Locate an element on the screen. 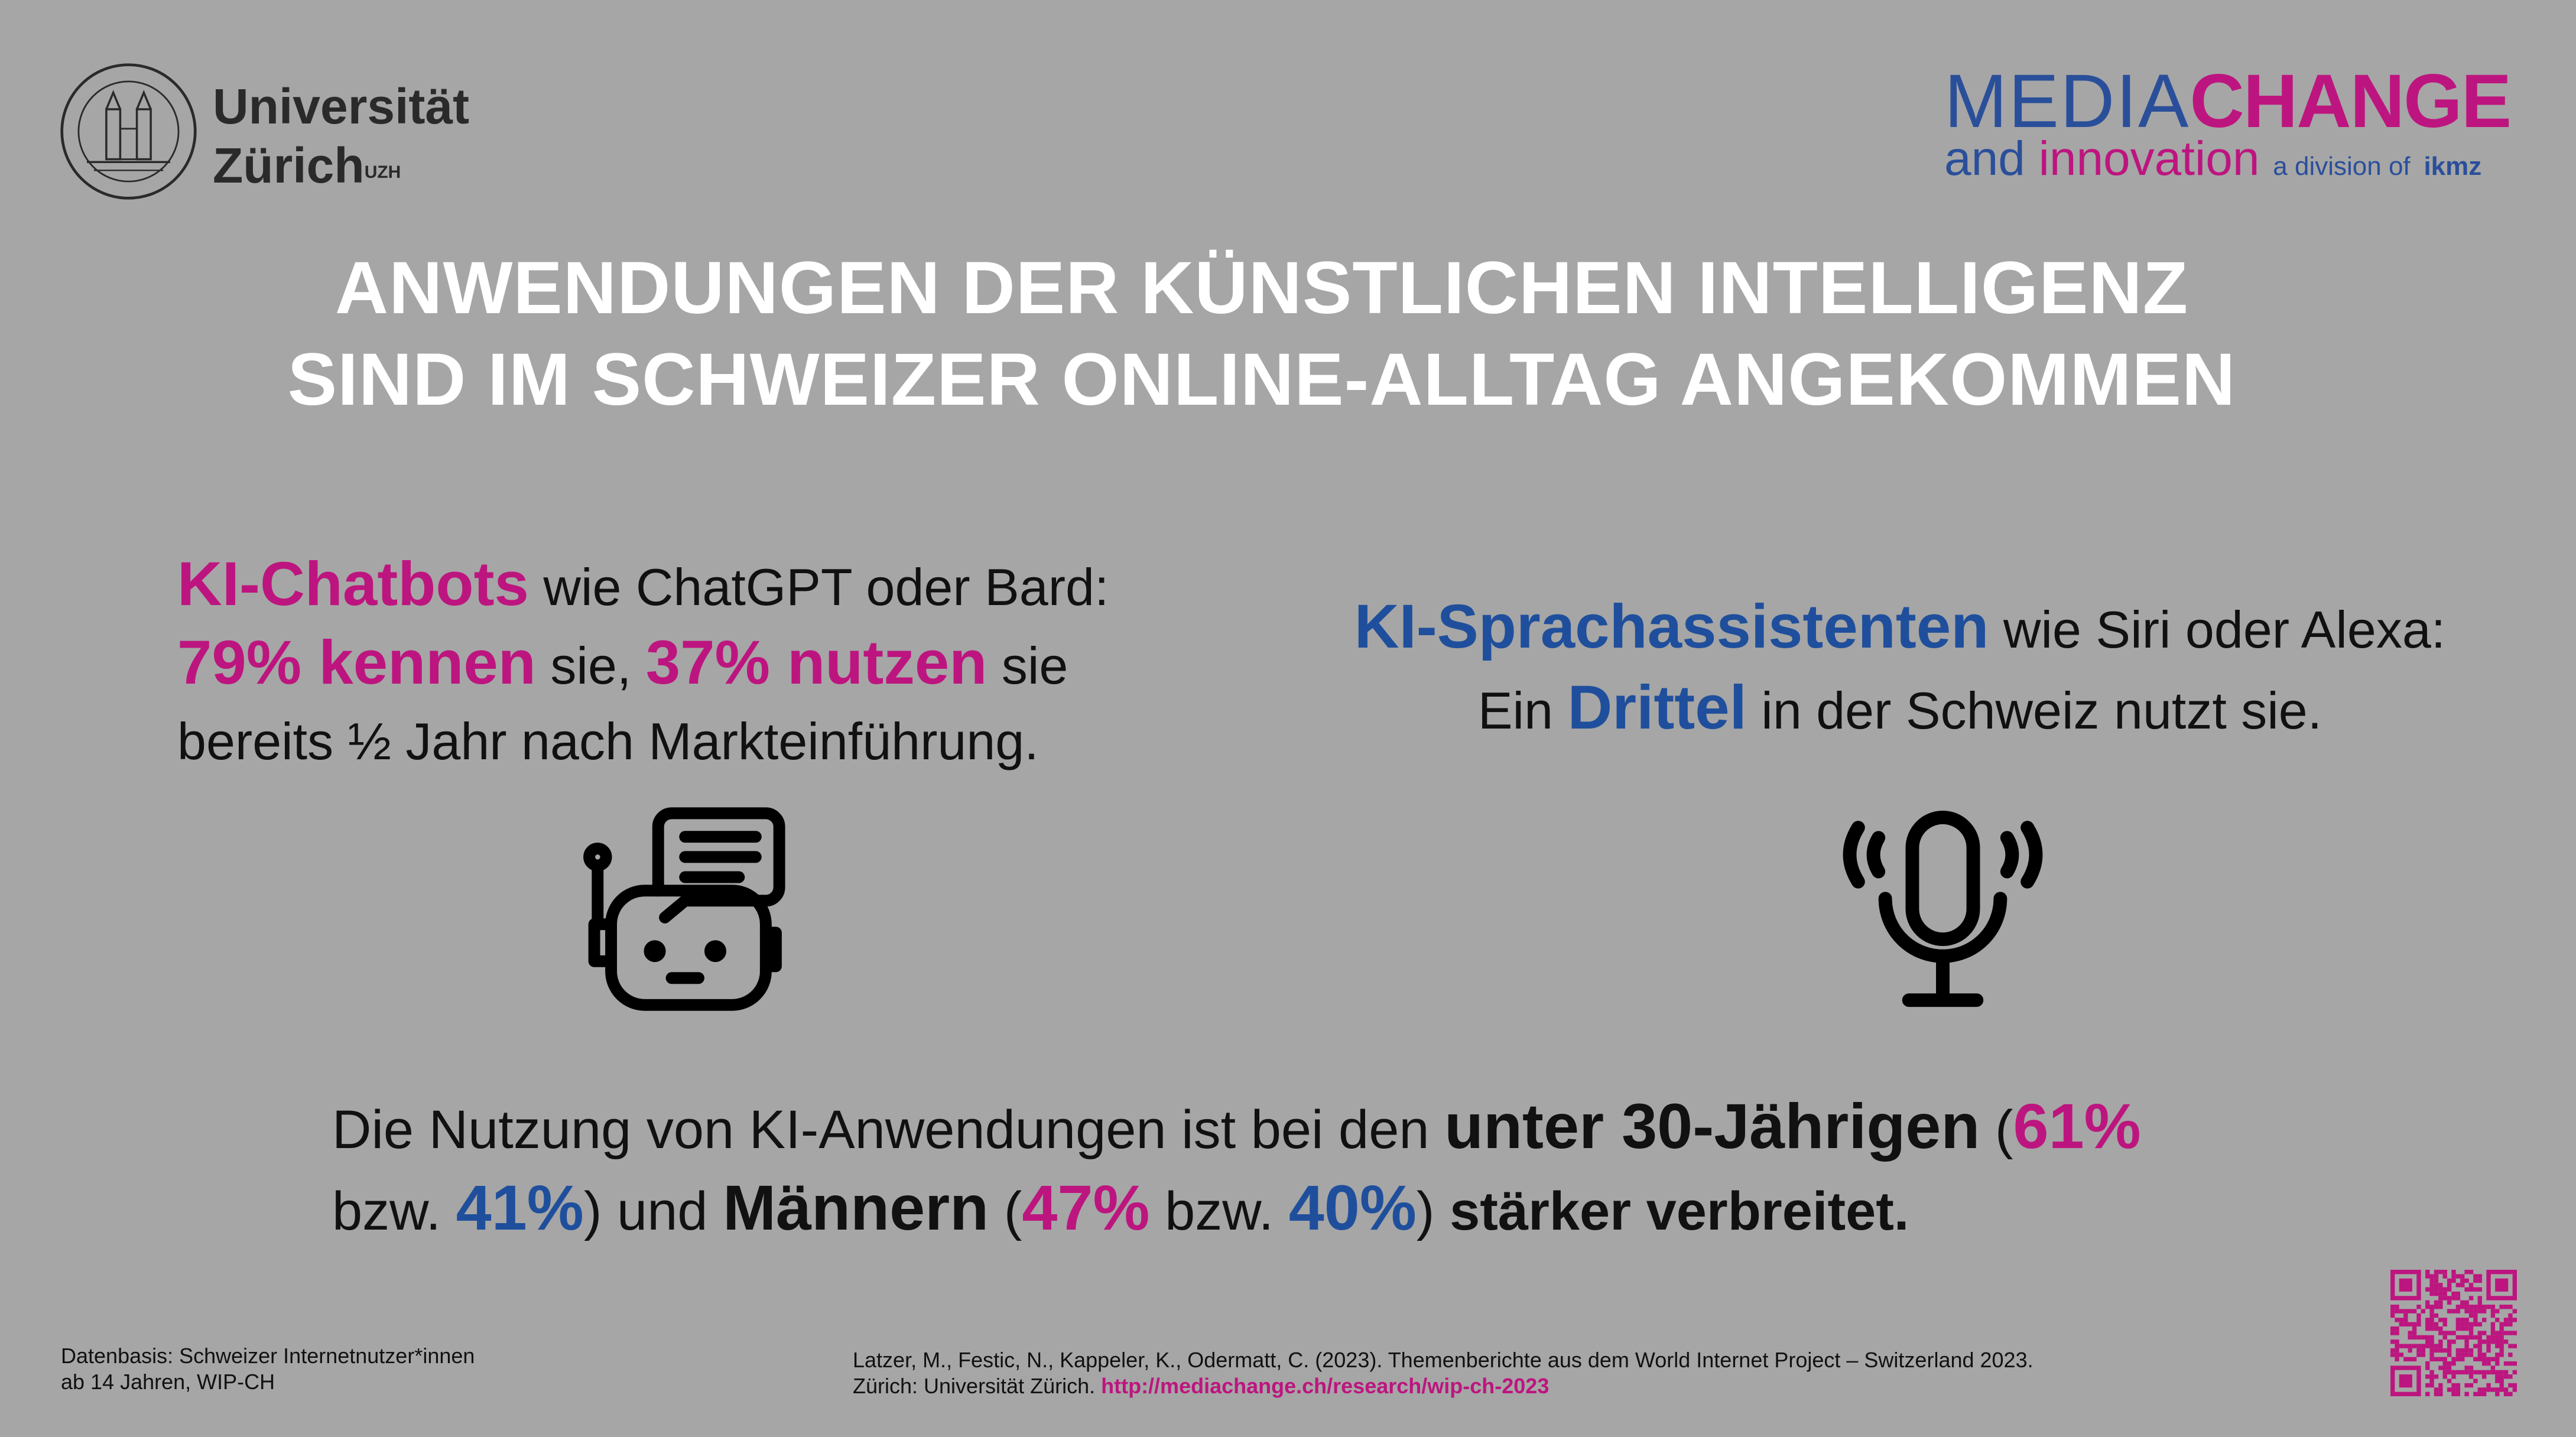 The width and height of the screenshot is (2576, 1437). uzh-seal-logo is located at coordinates (128, 131).